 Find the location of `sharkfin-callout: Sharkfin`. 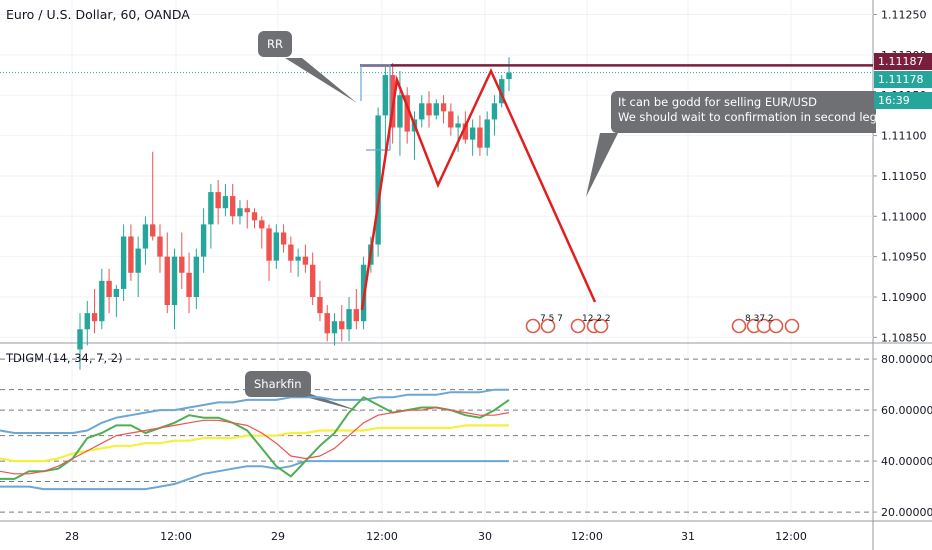

sharkfin-callout: Sharkfin is located at coordinates (278, 384).